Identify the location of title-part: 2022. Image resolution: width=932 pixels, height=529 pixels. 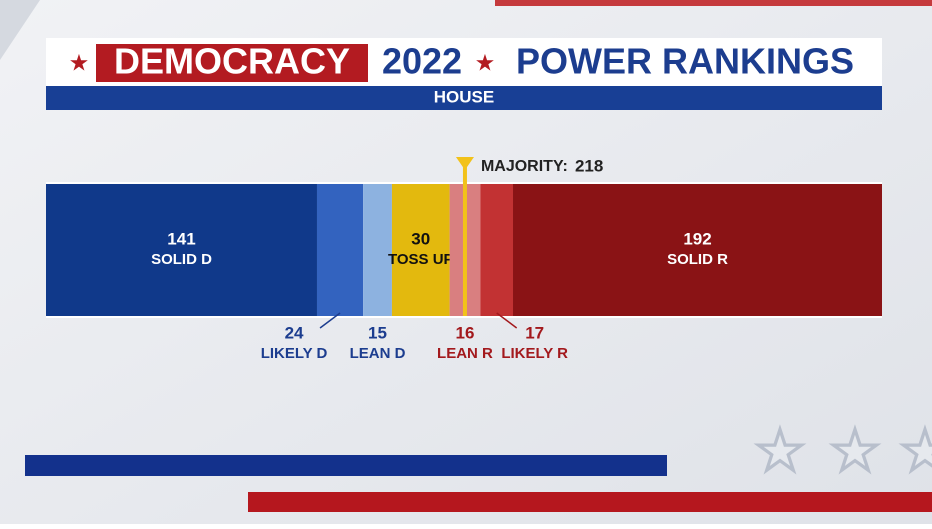
(422, 61).